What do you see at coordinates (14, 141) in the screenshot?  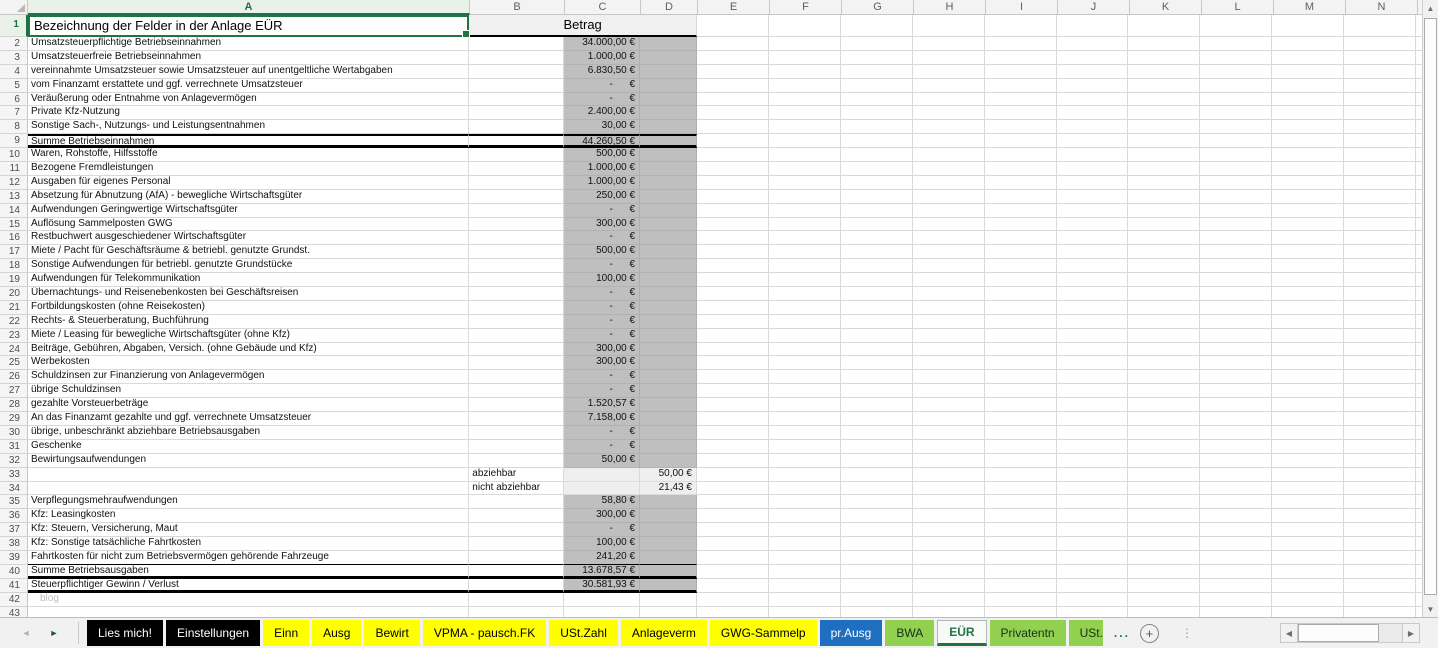 I see `row-number: 9` at bounding box center [14, 141].